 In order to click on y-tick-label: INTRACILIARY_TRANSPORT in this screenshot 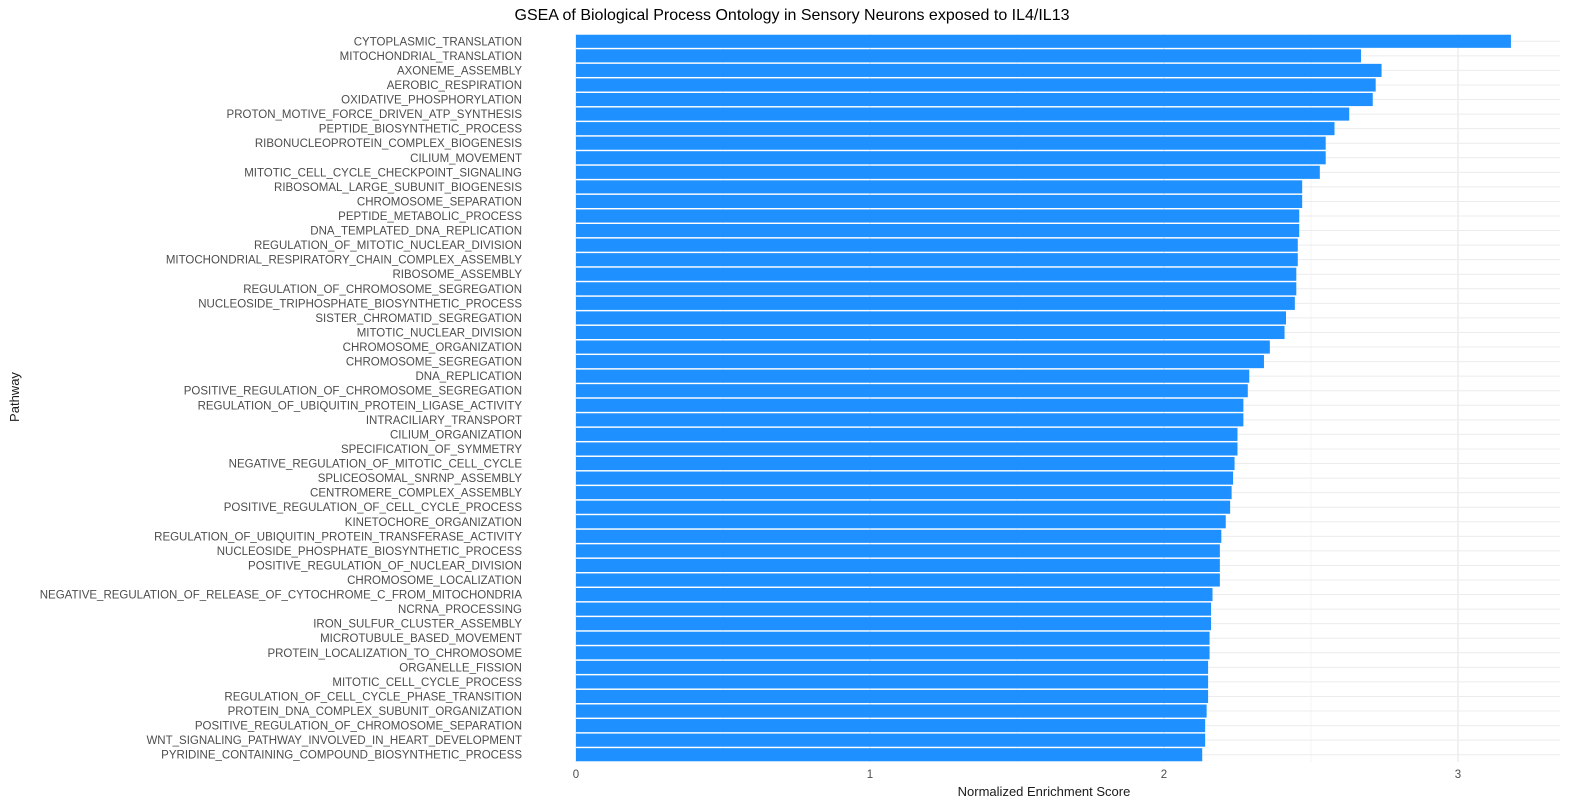, I will do `click(444, 421)`.